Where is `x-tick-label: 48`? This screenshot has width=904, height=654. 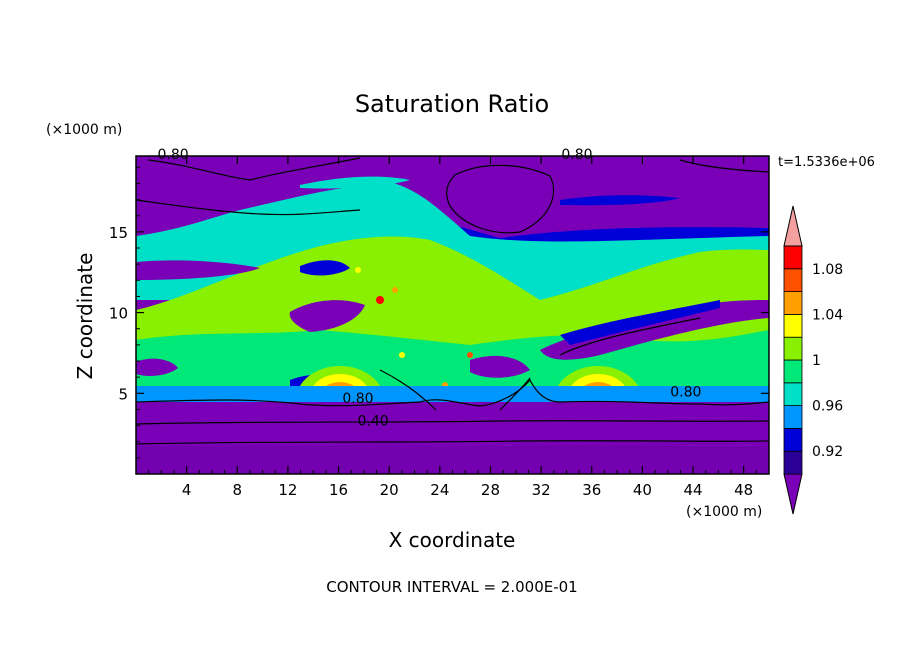
x-tick-label: 48 is located at coordinates (743, 490).